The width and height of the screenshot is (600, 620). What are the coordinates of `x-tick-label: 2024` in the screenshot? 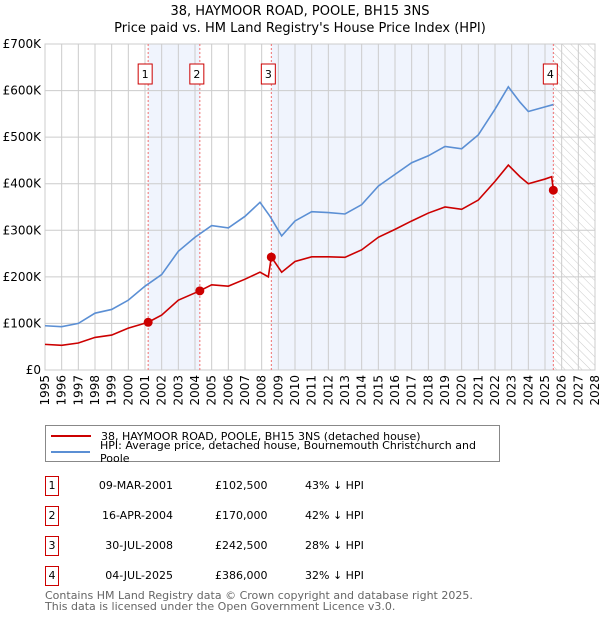 It's located at (528, 390).